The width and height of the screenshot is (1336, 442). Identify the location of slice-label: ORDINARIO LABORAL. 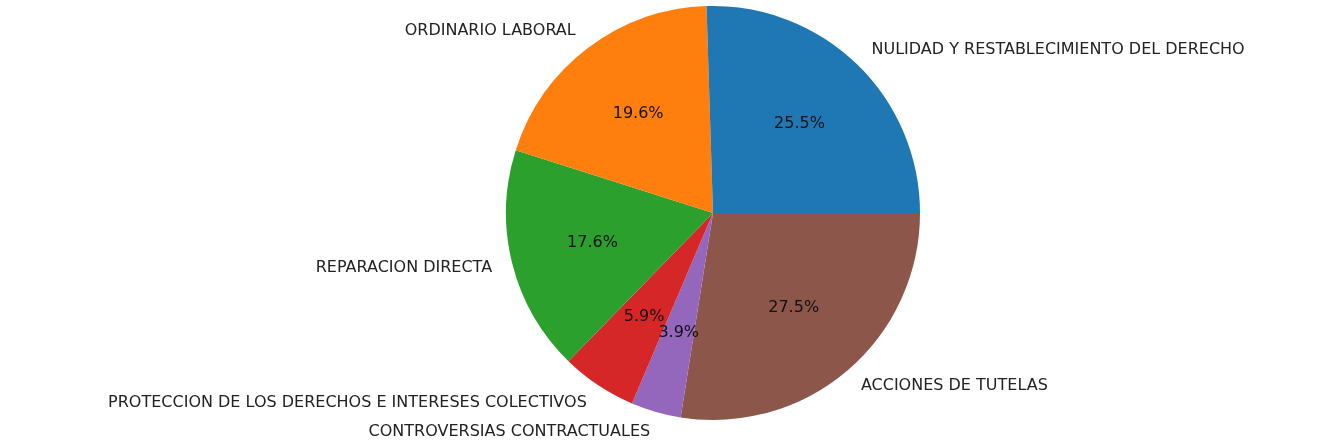
(490, 30).